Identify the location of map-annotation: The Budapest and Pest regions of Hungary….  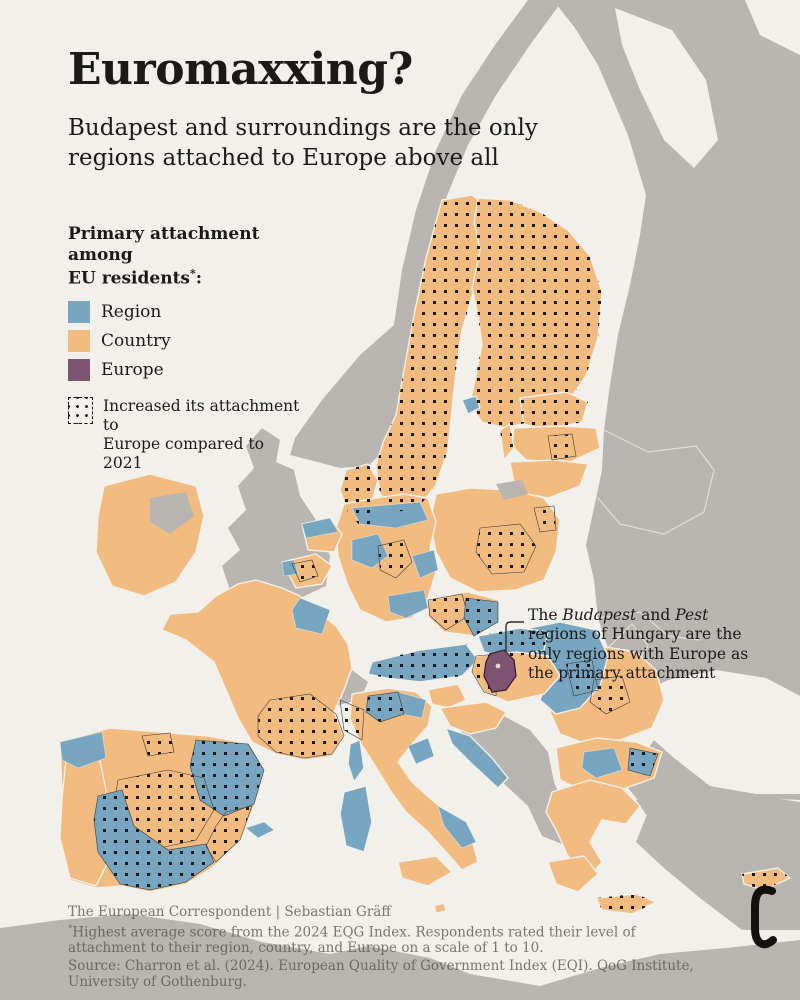
(648, 645).